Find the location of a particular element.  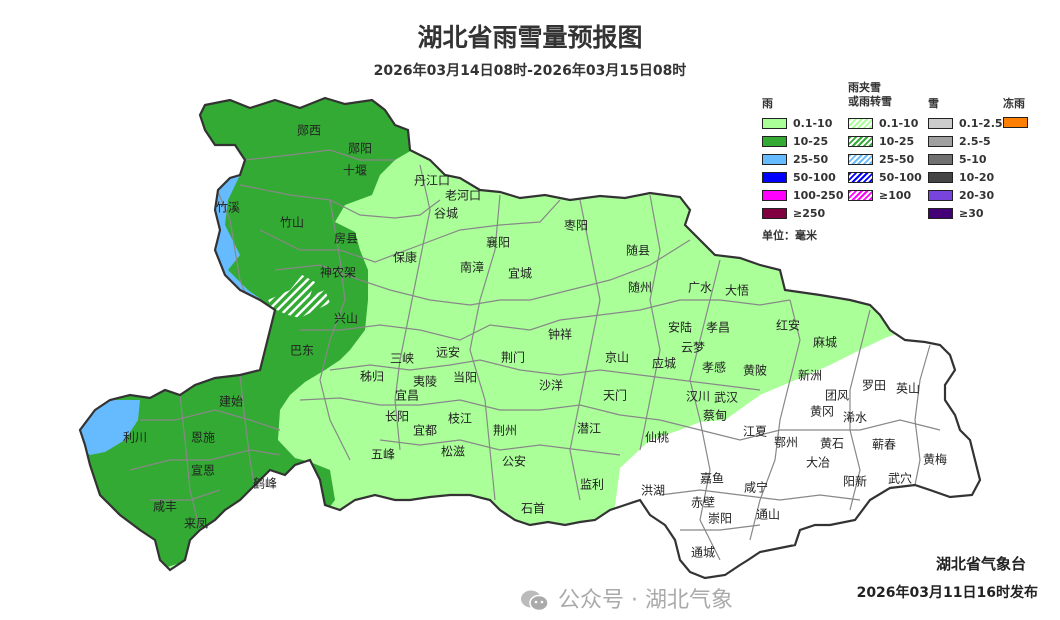

legend-item-snow: 2.5-5 is located at coordinates (959, 141).